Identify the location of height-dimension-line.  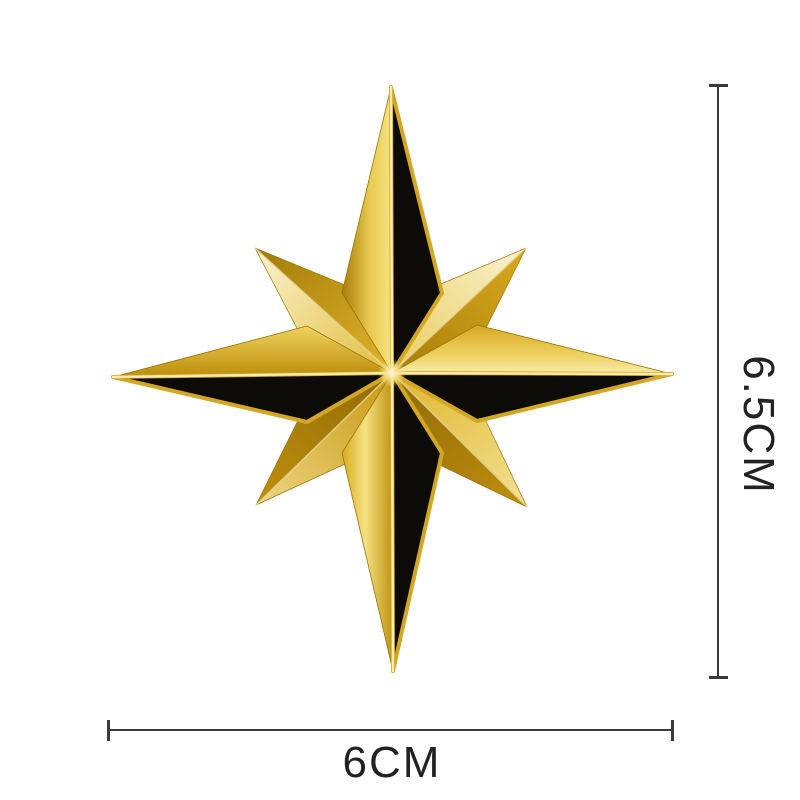
(718, 381).